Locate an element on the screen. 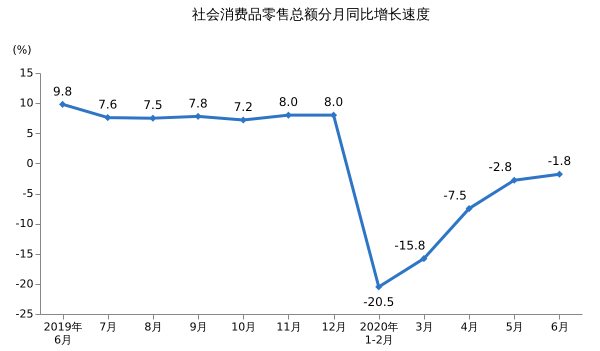 The image size is (600, 351). y-tick-label: 10 is located at coordinates (27, 103).